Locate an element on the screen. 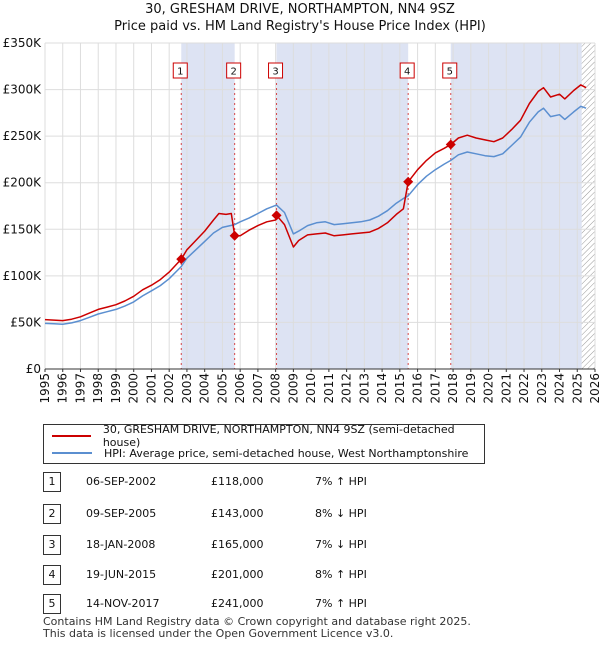 The image size is (600, 650). sale-label: 2 is located at coordinates (233, 72).